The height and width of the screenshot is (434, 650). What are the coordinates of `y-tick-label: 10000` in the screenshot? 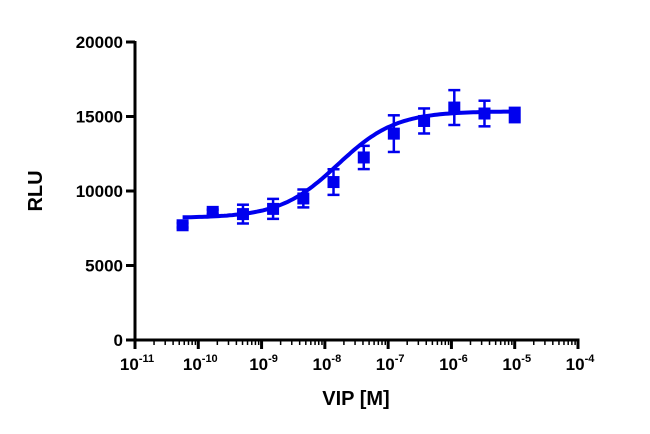 It's located at (99, 191).